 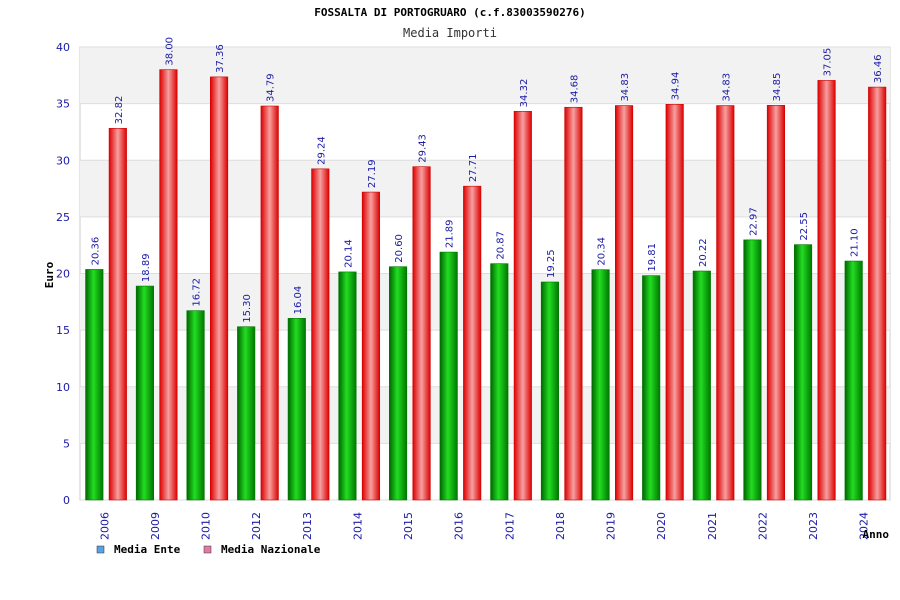 I want to click on y-tick-label: 30, so click(x=63, y=160).